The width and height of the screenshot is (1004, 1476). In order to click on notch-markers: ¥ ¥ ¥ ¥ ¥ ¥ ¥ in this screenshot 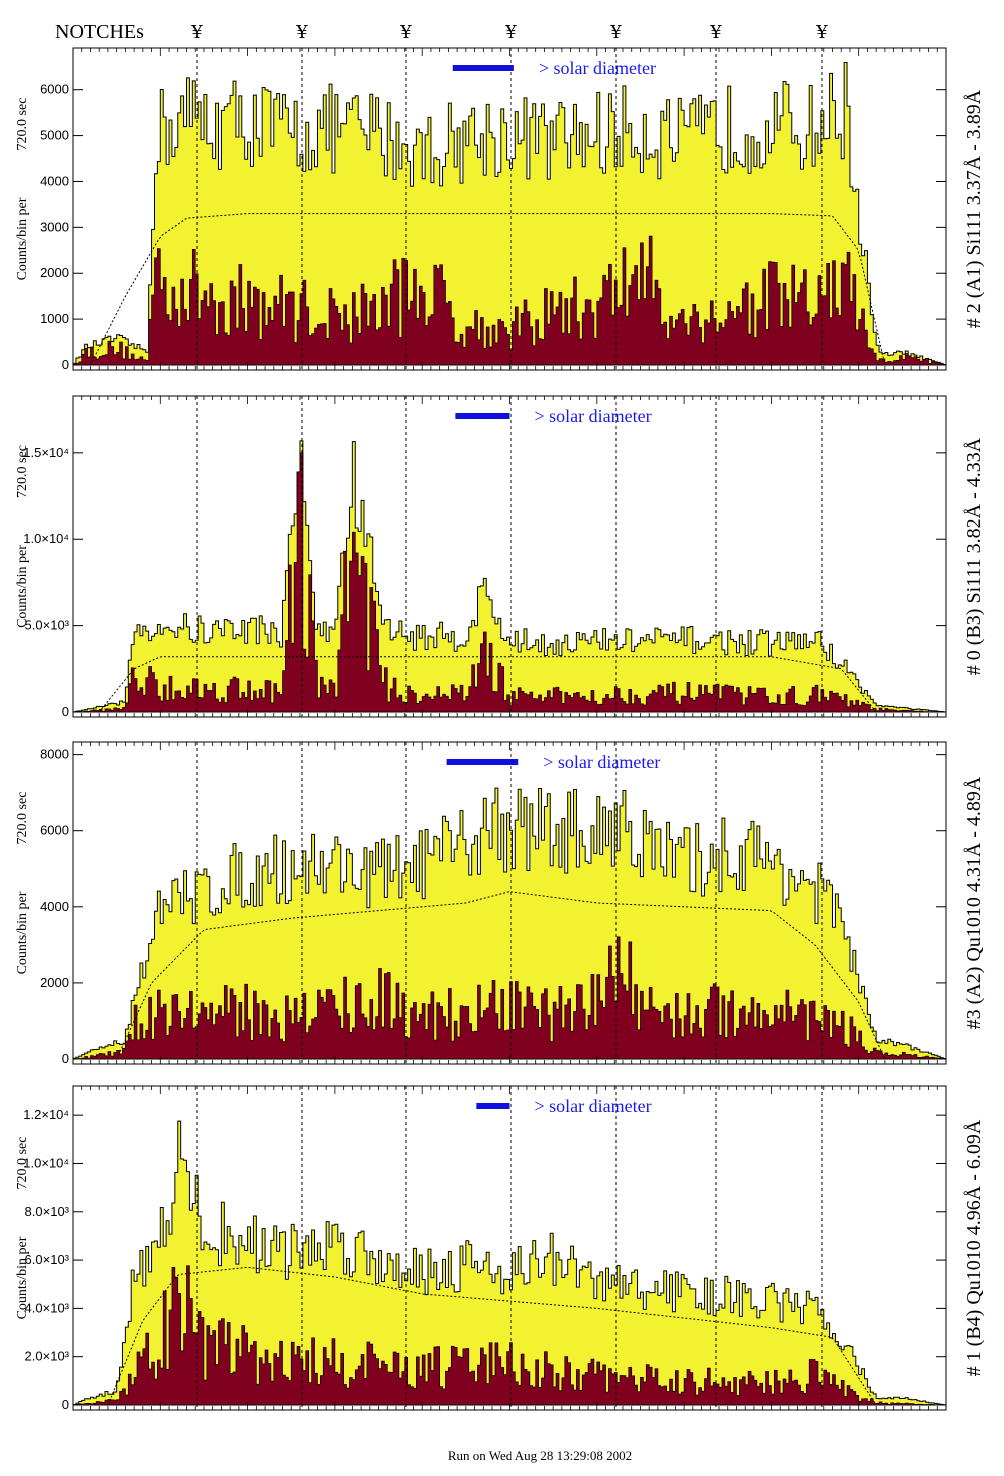, I will do `click(509, 32)`.